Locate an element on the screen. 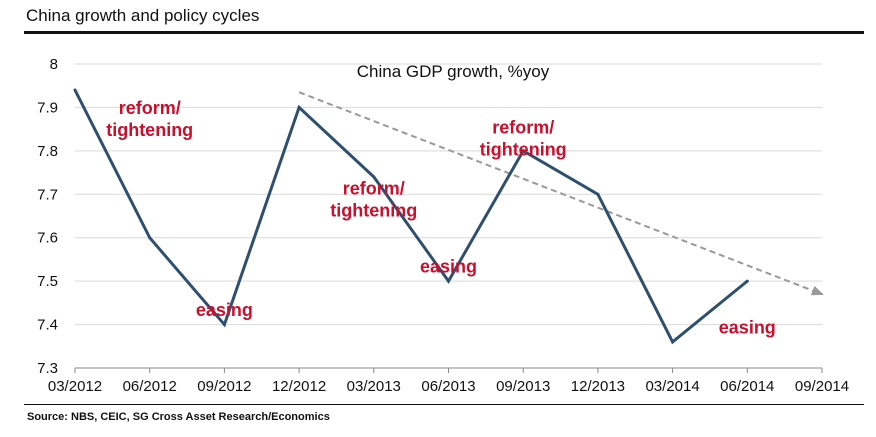 The height and width of the screenshot is (437, 876). page-title: China growth and policy cycles is located at coordinates (143, 15).